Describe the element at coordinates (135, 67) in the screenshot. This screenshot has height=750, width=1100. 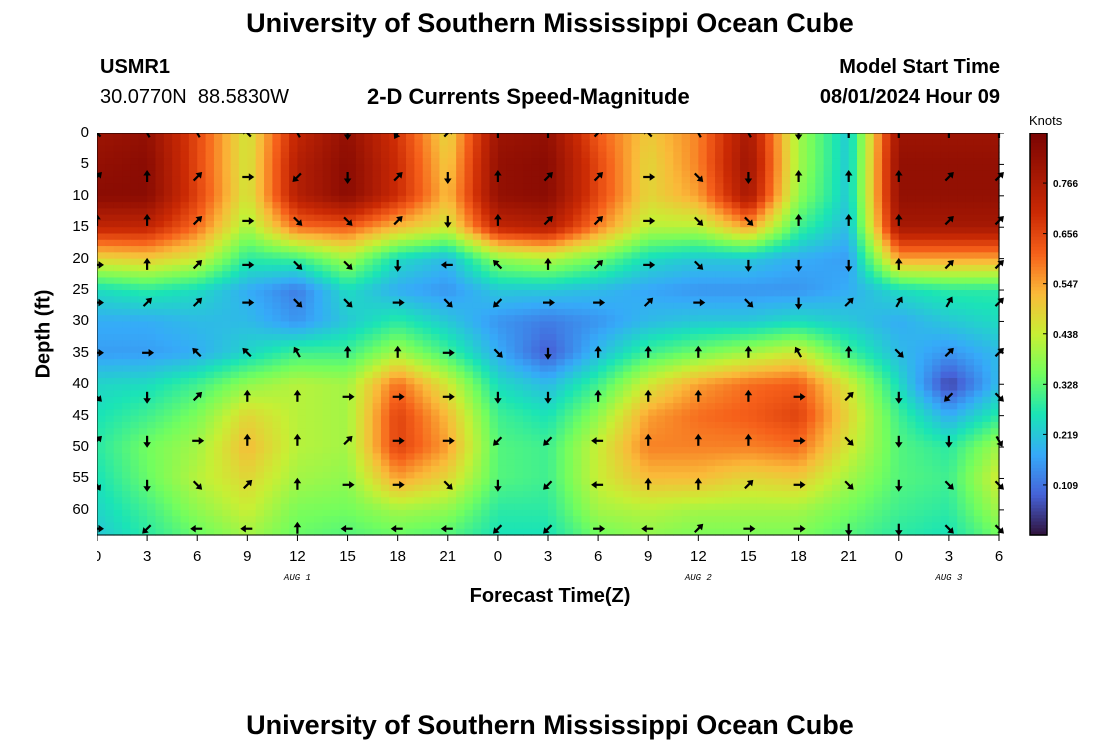
I see `station-id: USMR1` at that location.